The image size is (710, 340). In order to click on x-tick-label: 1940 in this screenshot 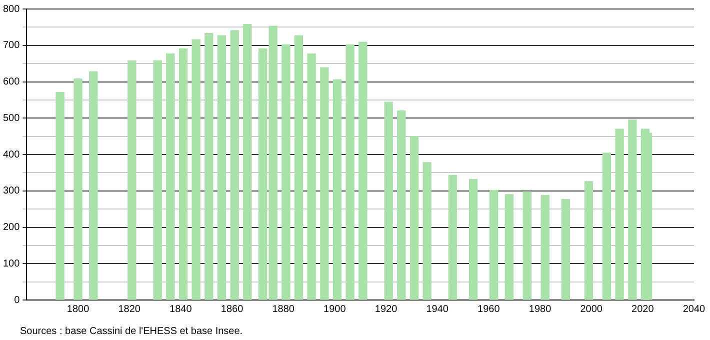, I will do `click(437, 309)`.